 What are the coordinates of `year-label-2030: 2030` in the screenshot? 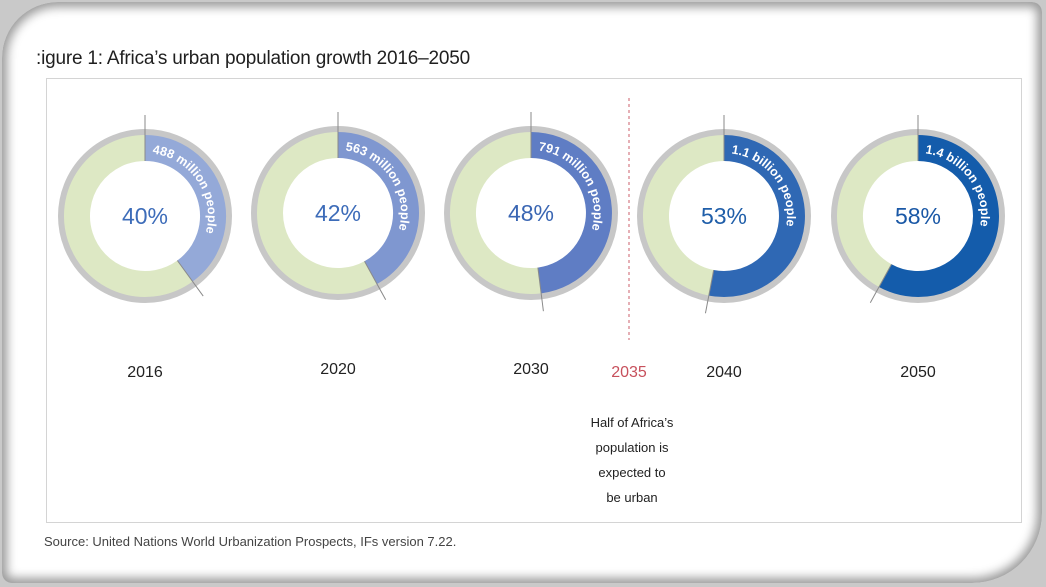 It's located at (531, 369).